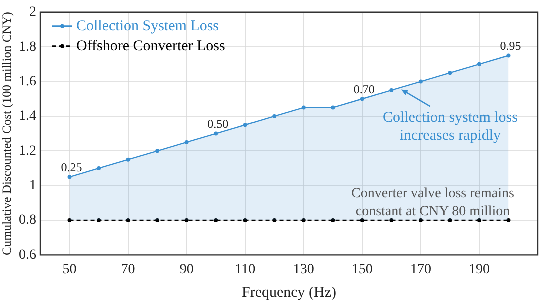 This screenshot has width=550, height=302. I want to click on legend-label: Collection System Loss, so click(148, 26).